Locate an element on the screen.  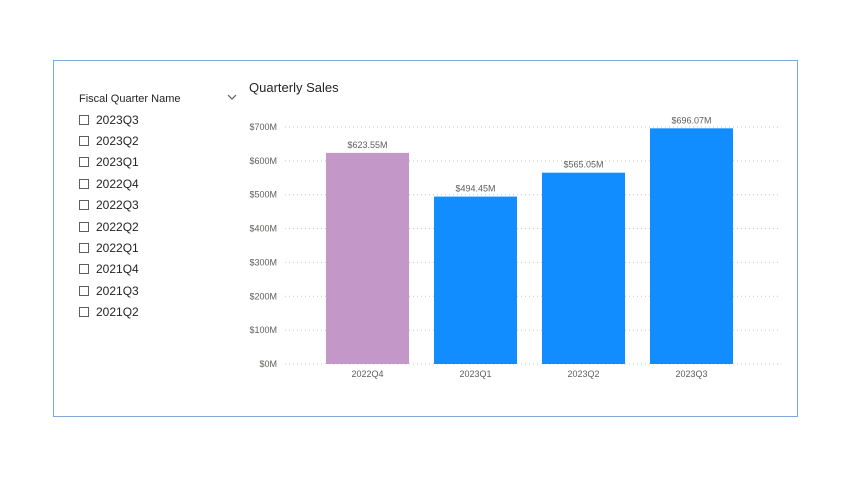
slicer-item-2023q1: 2023Q1 is located at coordinates (109, 162).